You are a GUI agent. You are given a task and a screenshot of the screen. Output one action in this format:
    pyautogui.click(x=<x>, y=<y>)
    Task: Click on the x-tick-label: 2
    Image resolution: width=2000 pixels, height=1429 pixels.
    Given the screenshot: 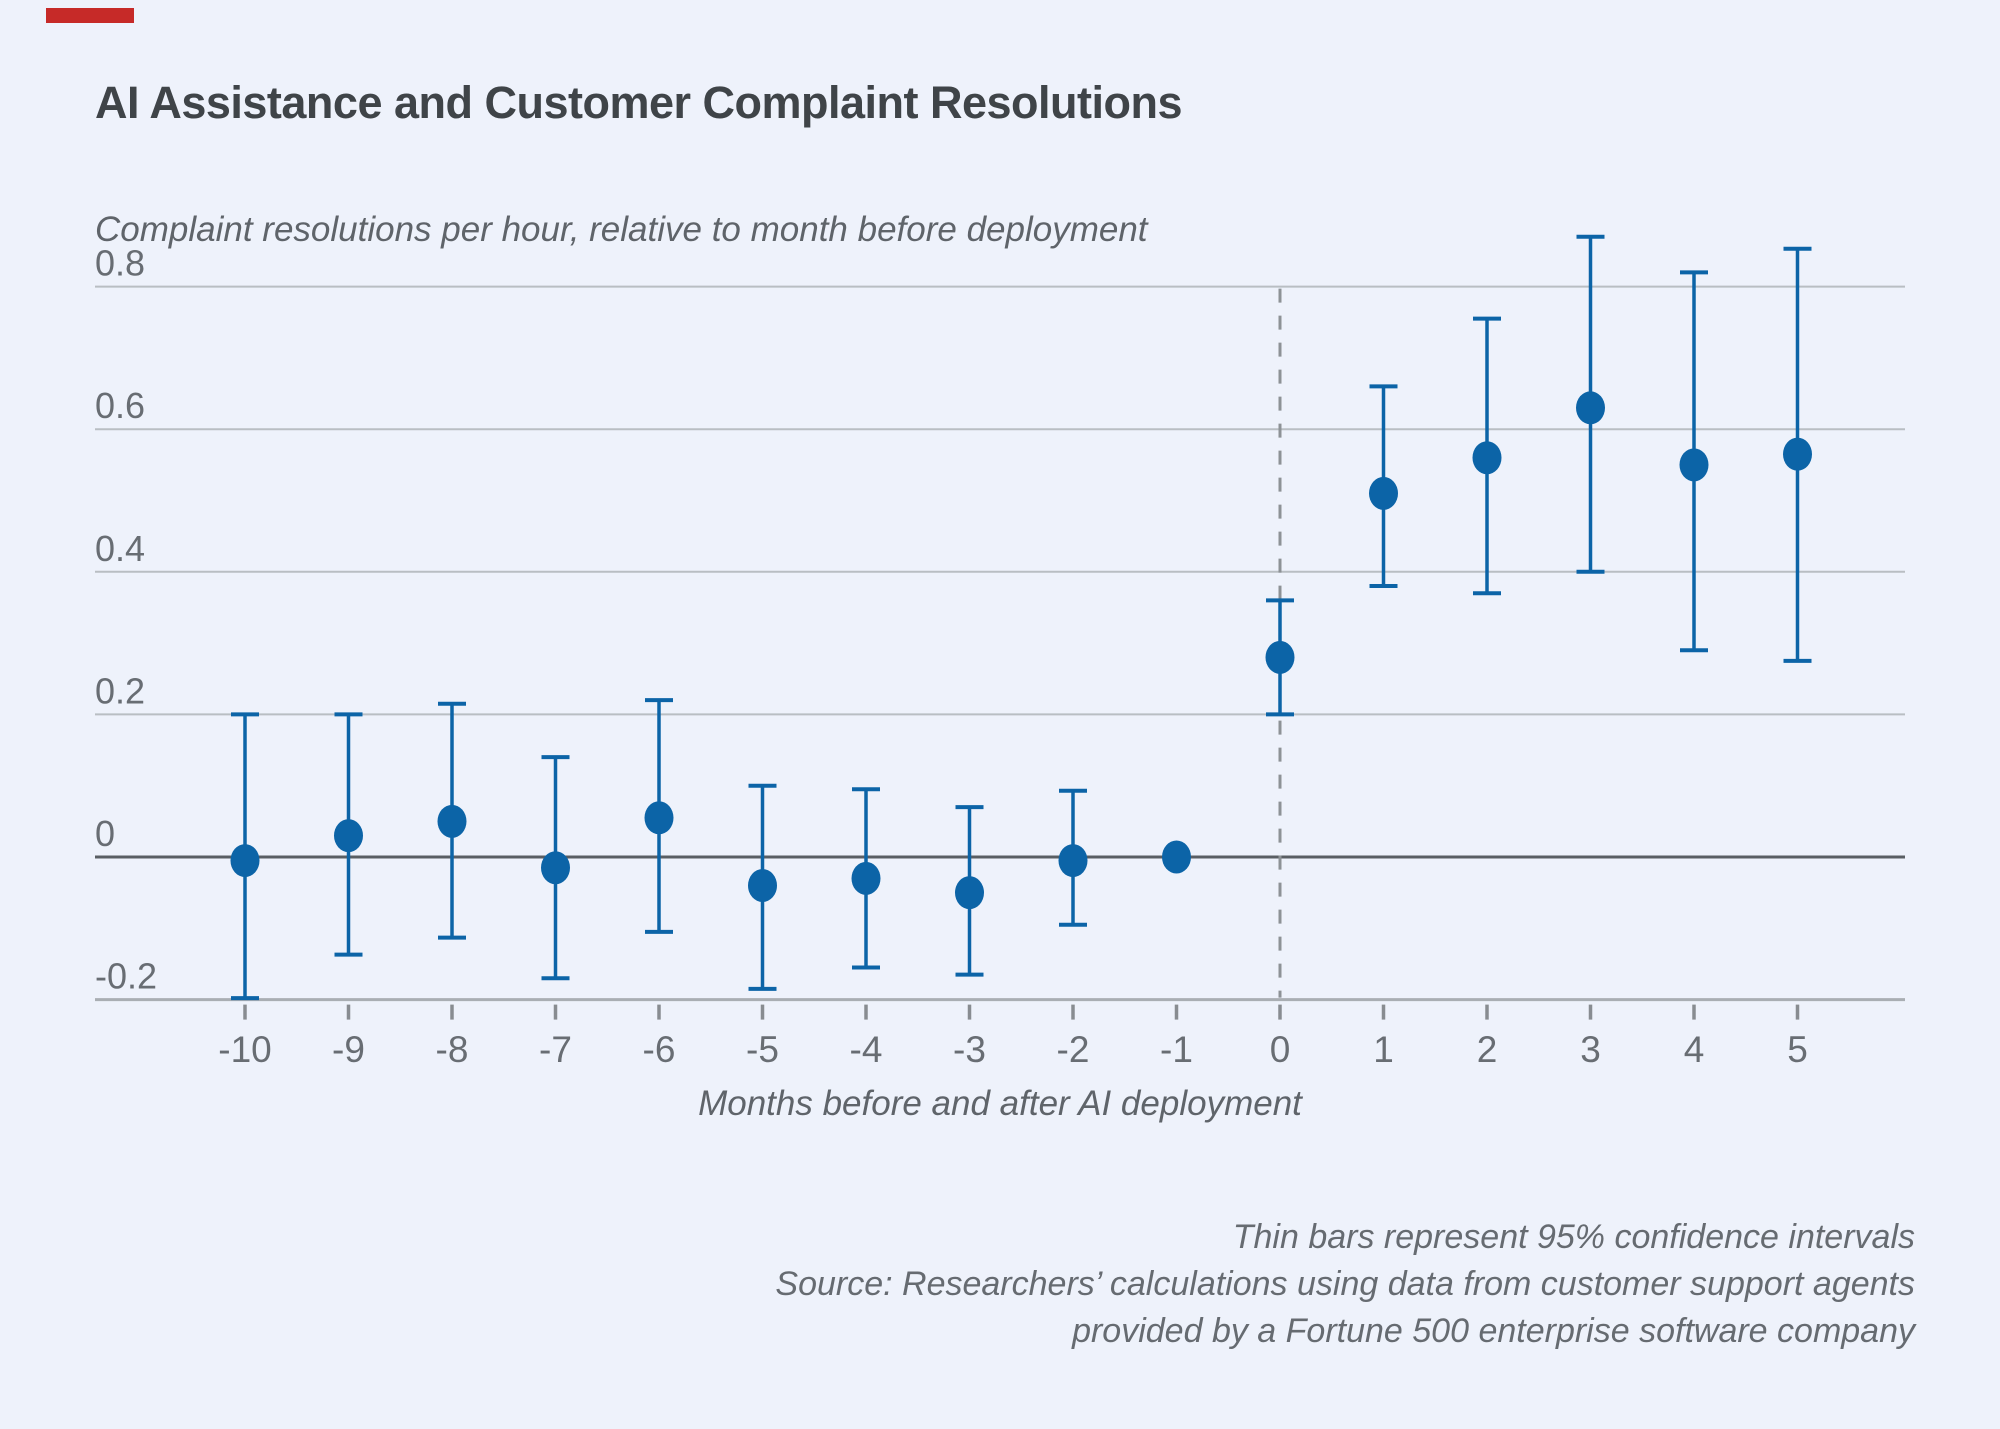 What is the action you would take?
    pyautogui.click(x=1487, y=1049)
    